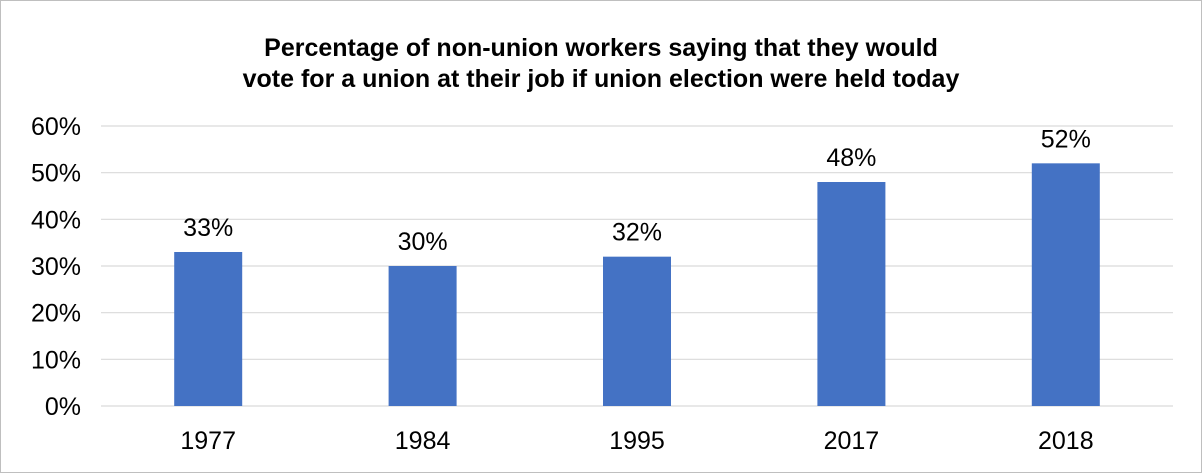 The image size is (1202, 473). I want to click on data-label: 32%, so click(637, 233).